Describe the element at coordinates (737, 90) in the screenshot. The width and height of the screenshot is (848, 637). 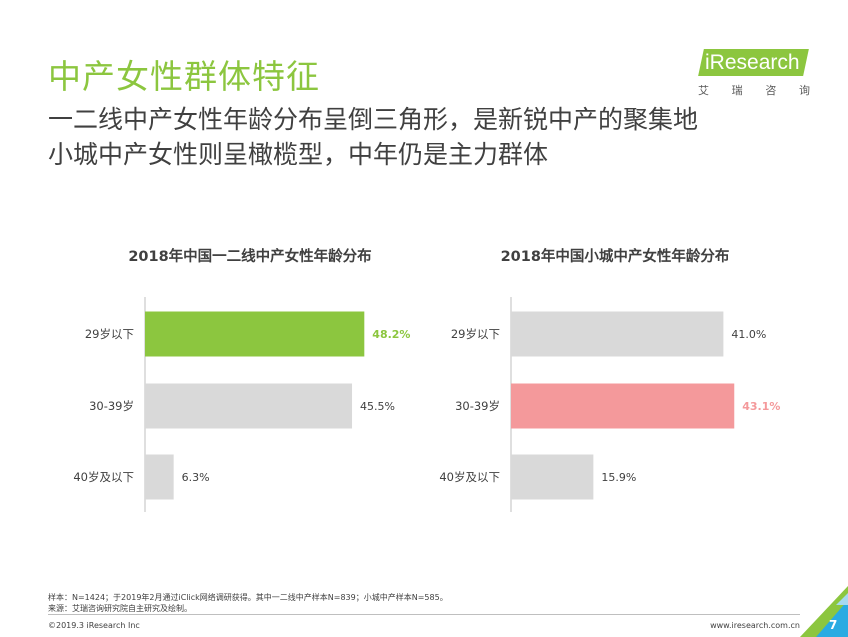
I see `logo-cn-char: 瑞` at that location.